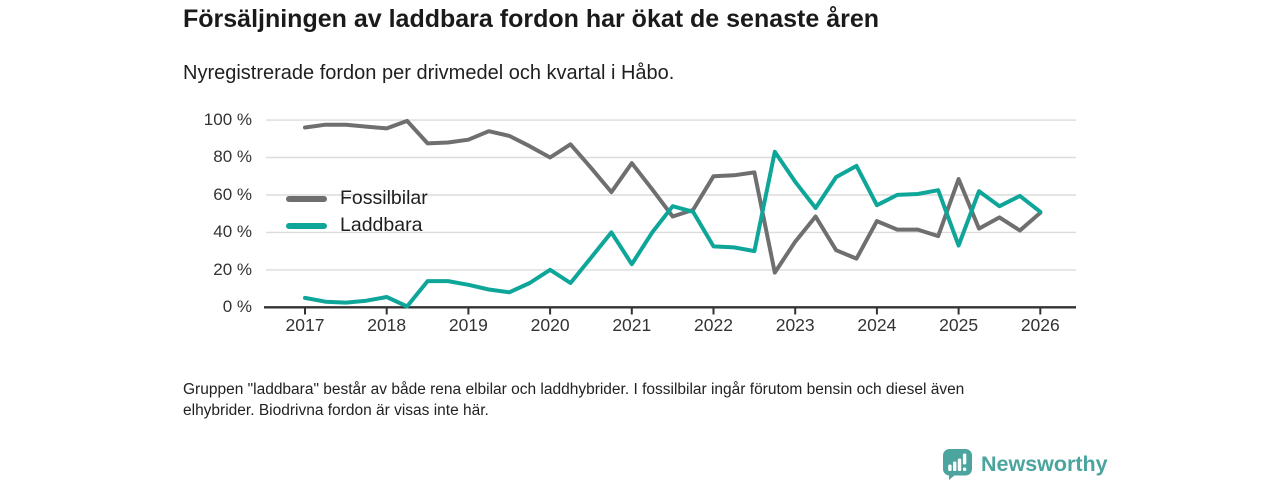 The height and width of the screenshot is (481, 1280). I want to click on y-axis-label-0: 0 %, so click(237, 306).